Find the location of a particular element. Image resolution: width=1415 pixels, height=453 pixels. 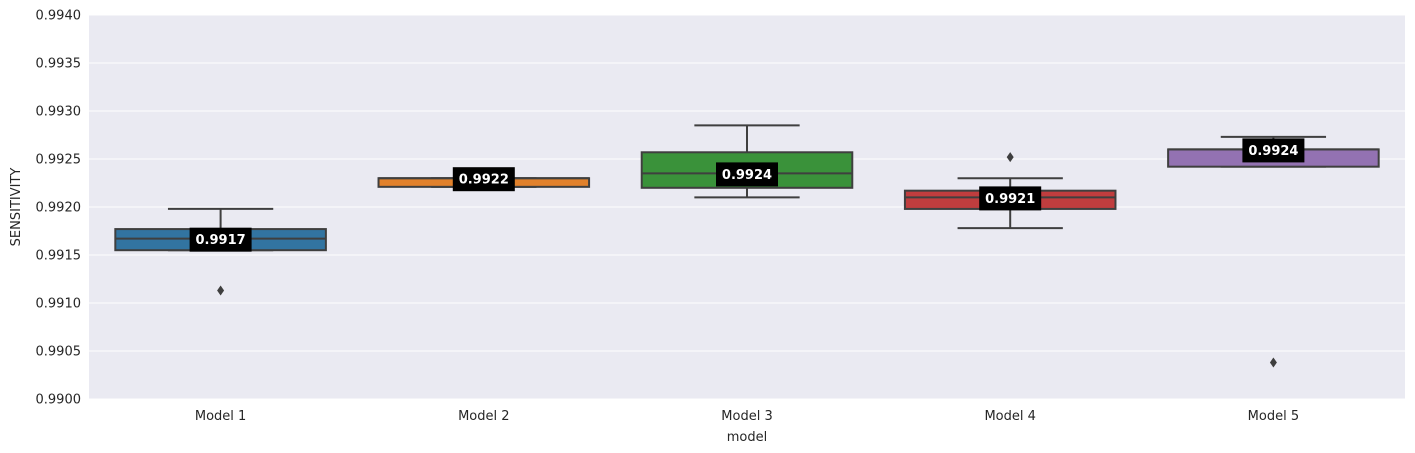

x-tick-label: Model 5 is located at coordinates (1273, 416).